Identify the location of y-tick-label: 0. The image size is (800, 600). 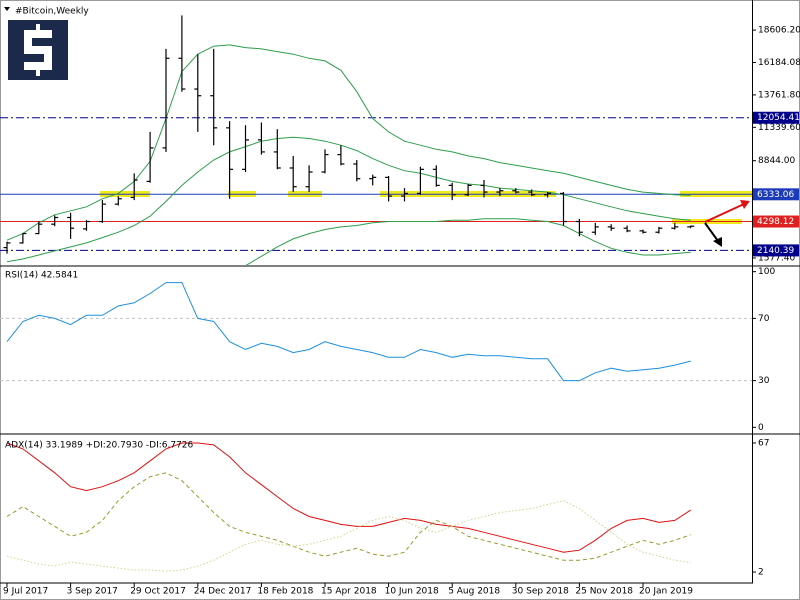
(761, 428).